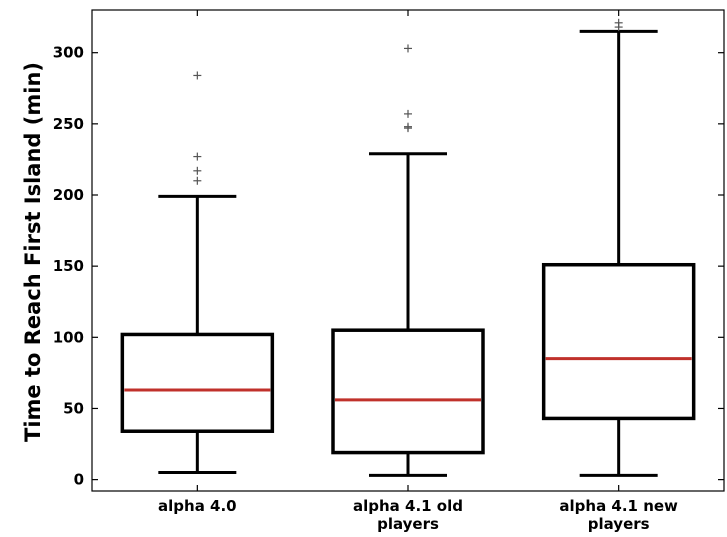  I want to click on y-tick-label: 300, so click(68, 53).